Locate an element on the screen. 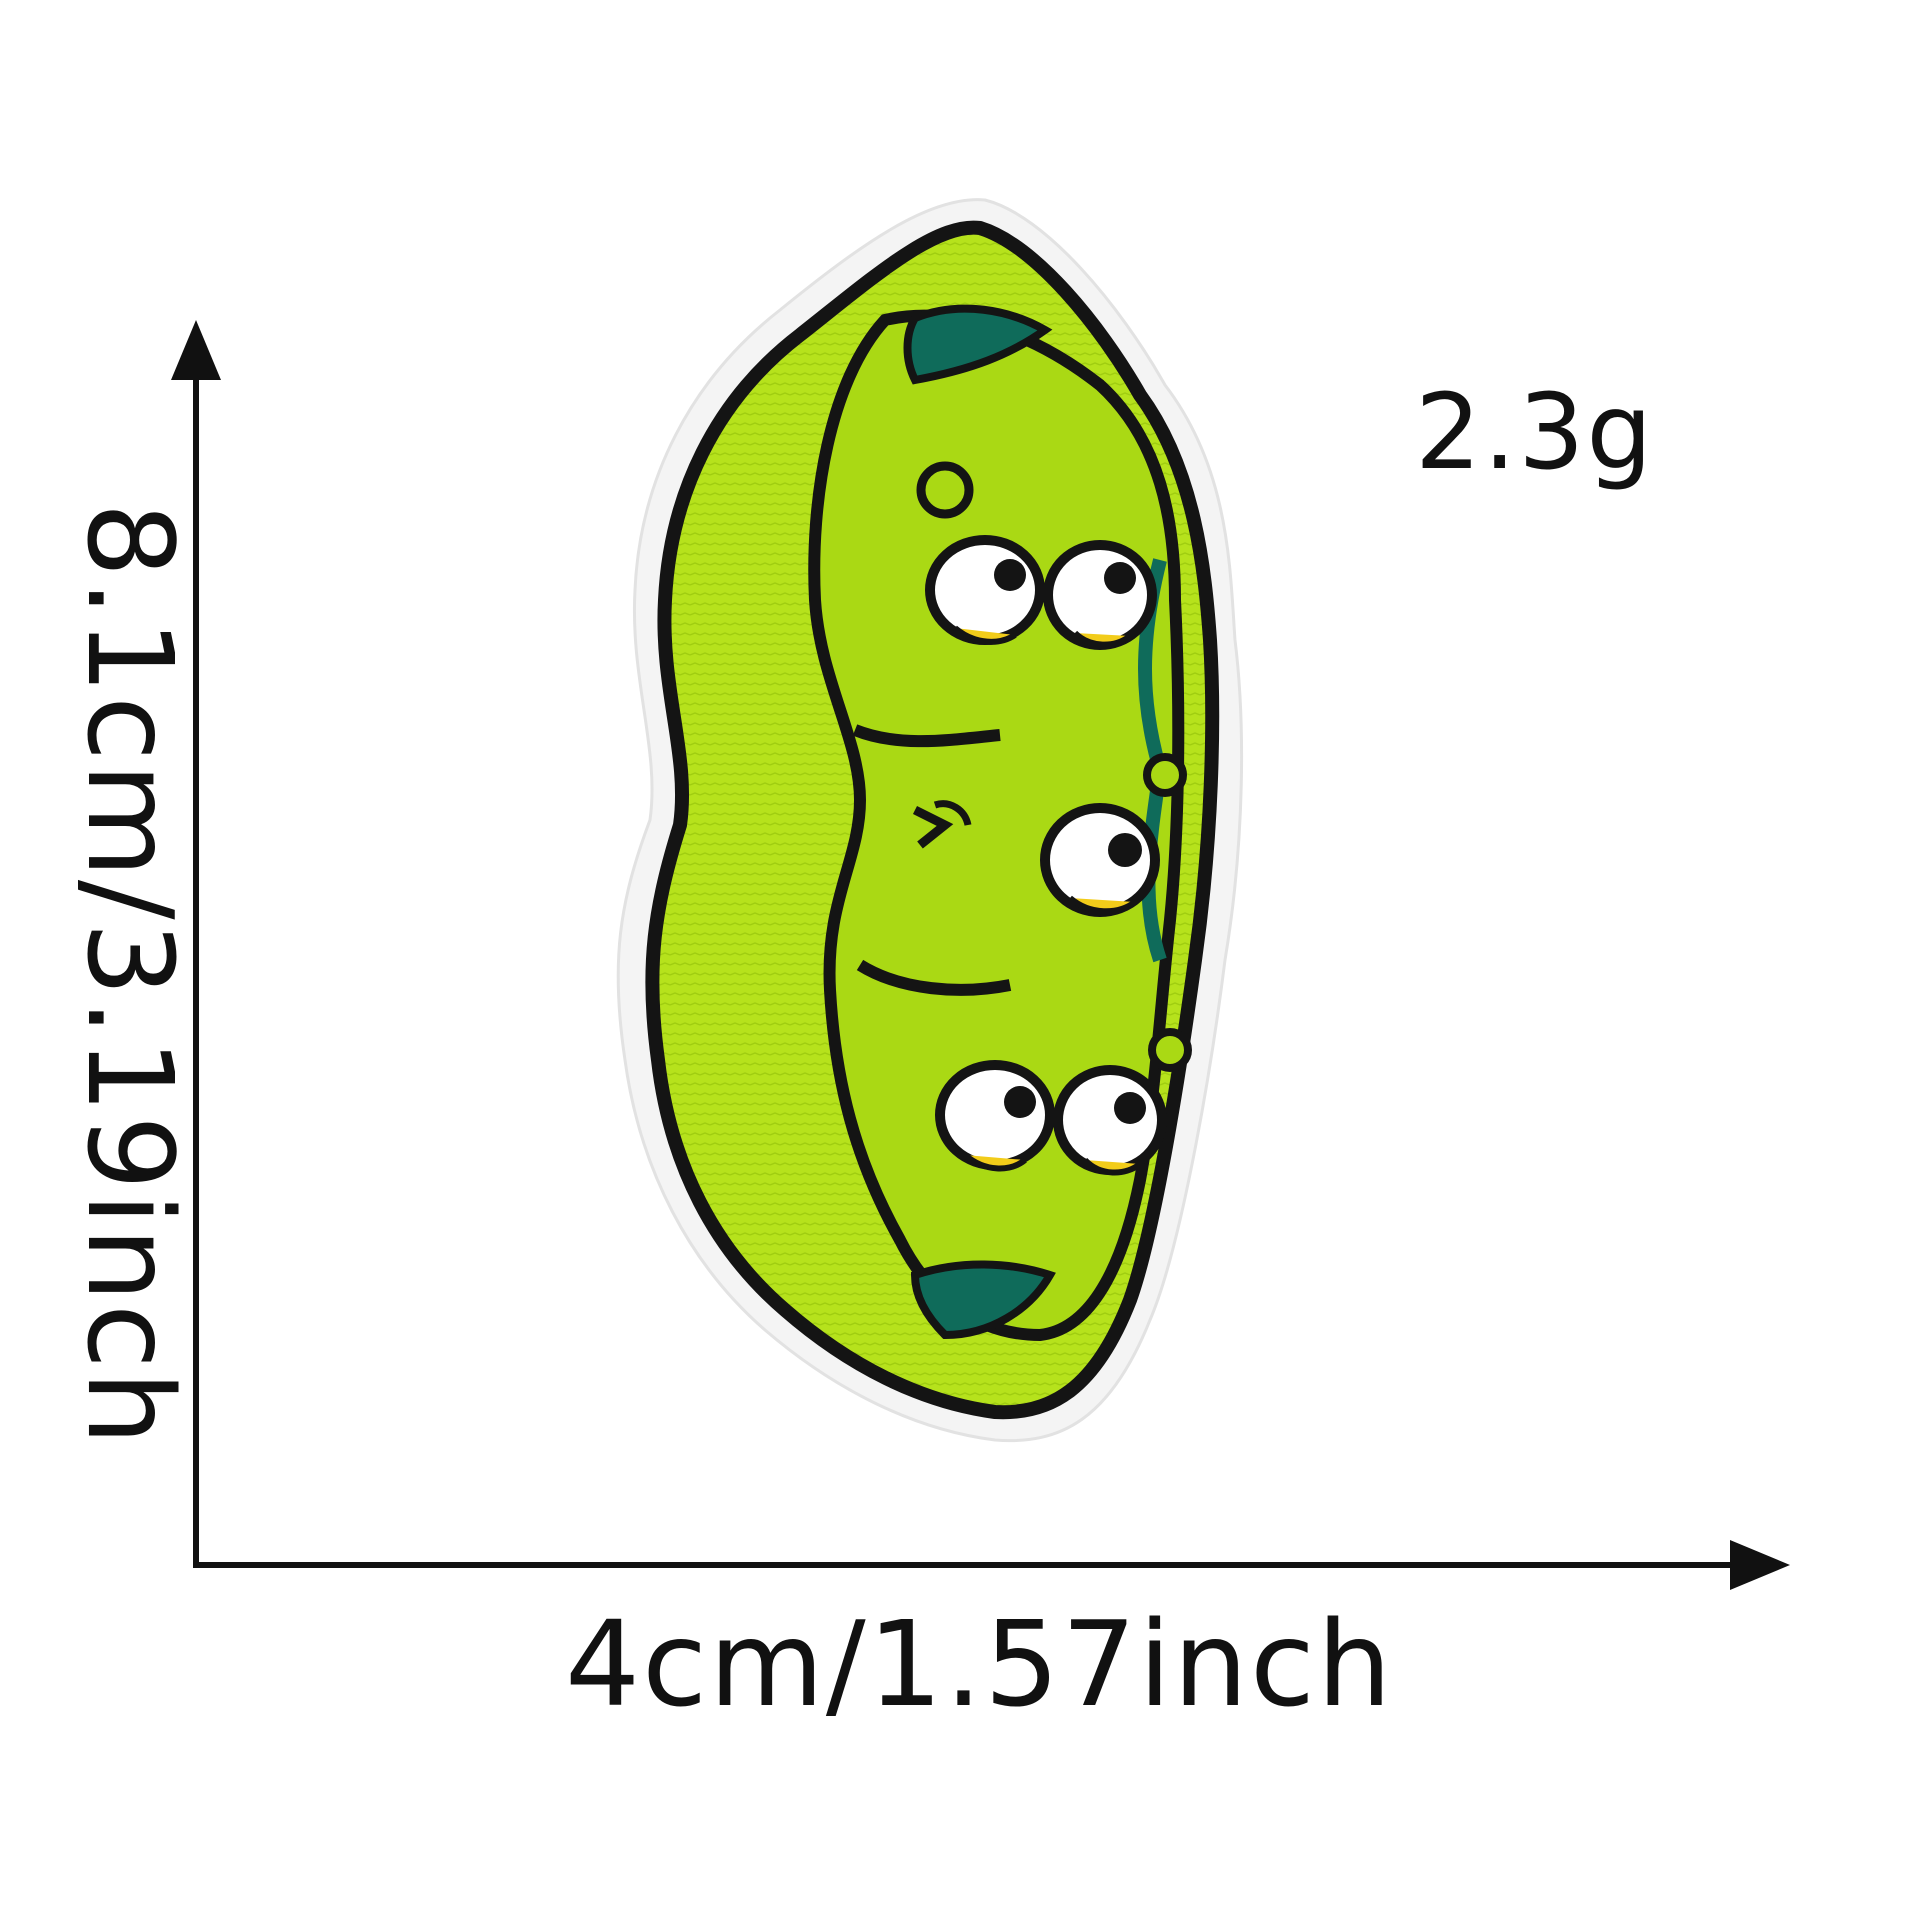 The image size is (1920, 1920). weight-label: 2.3g is located at coordinates (1535, 432).